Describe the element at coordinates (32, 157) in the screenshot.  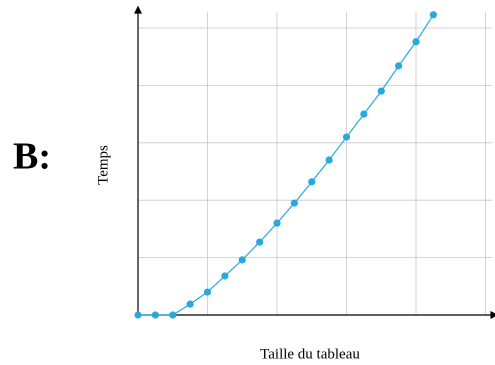
I see `panel-label: B:` at that location.